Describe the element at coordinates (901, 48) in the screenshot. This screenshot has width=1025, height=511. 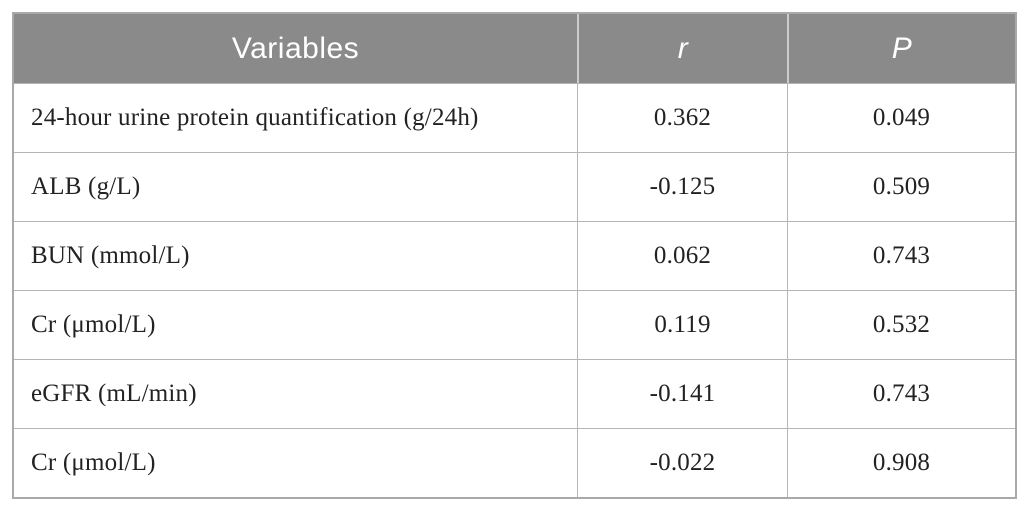
I see `col-header-p: P` at that location.